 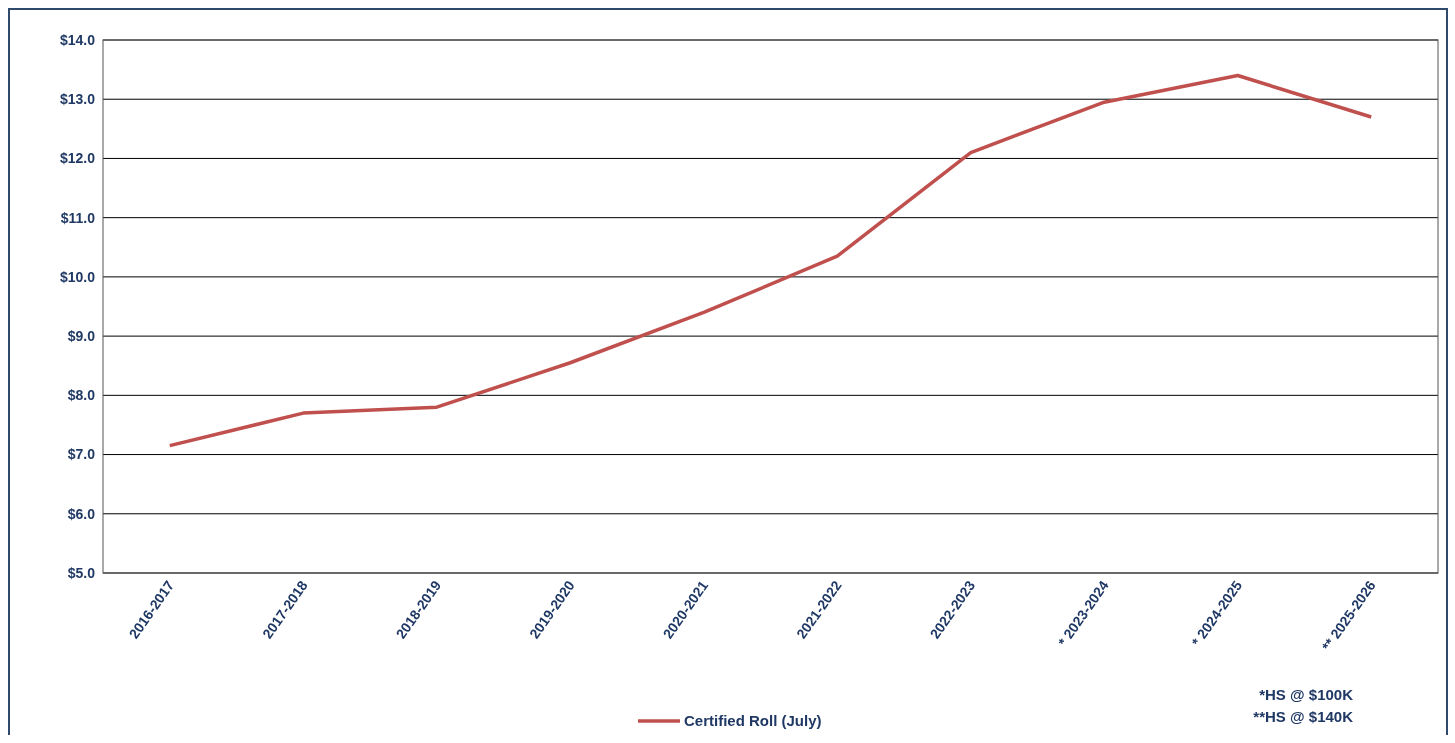 What do you see at coordinates (81, 395) in the screenshot?
I see `y-tick-label: $8.0` at bounding box center [81, 395].